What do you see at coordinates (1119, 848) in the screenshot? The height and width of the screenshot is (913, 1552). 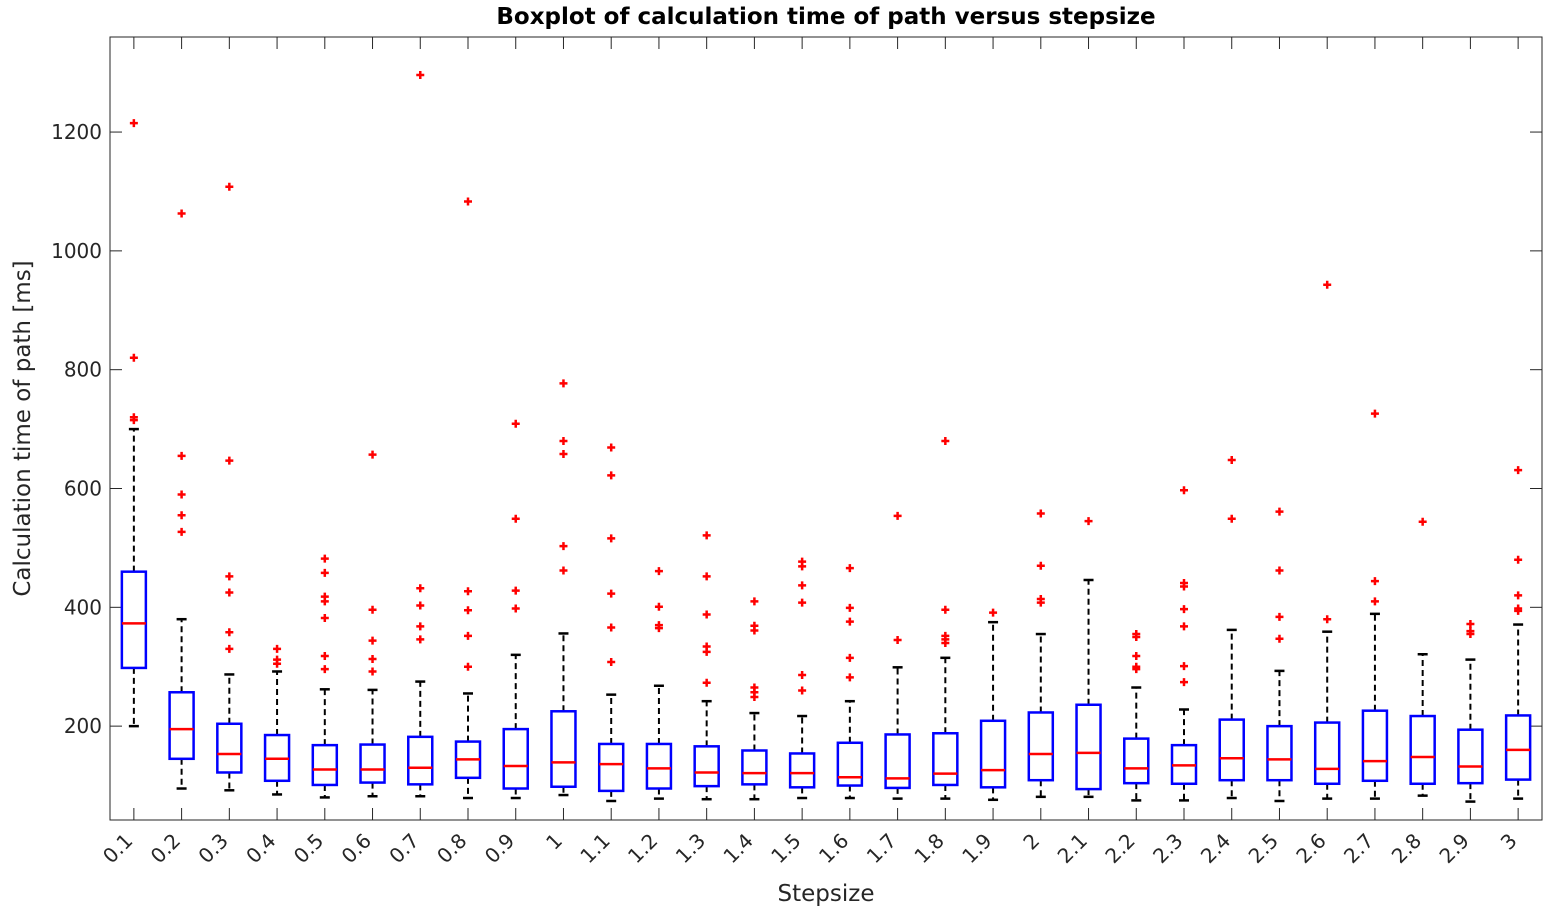 I see `x-tick-label: 2.2` at bounding box center [1119, 848].